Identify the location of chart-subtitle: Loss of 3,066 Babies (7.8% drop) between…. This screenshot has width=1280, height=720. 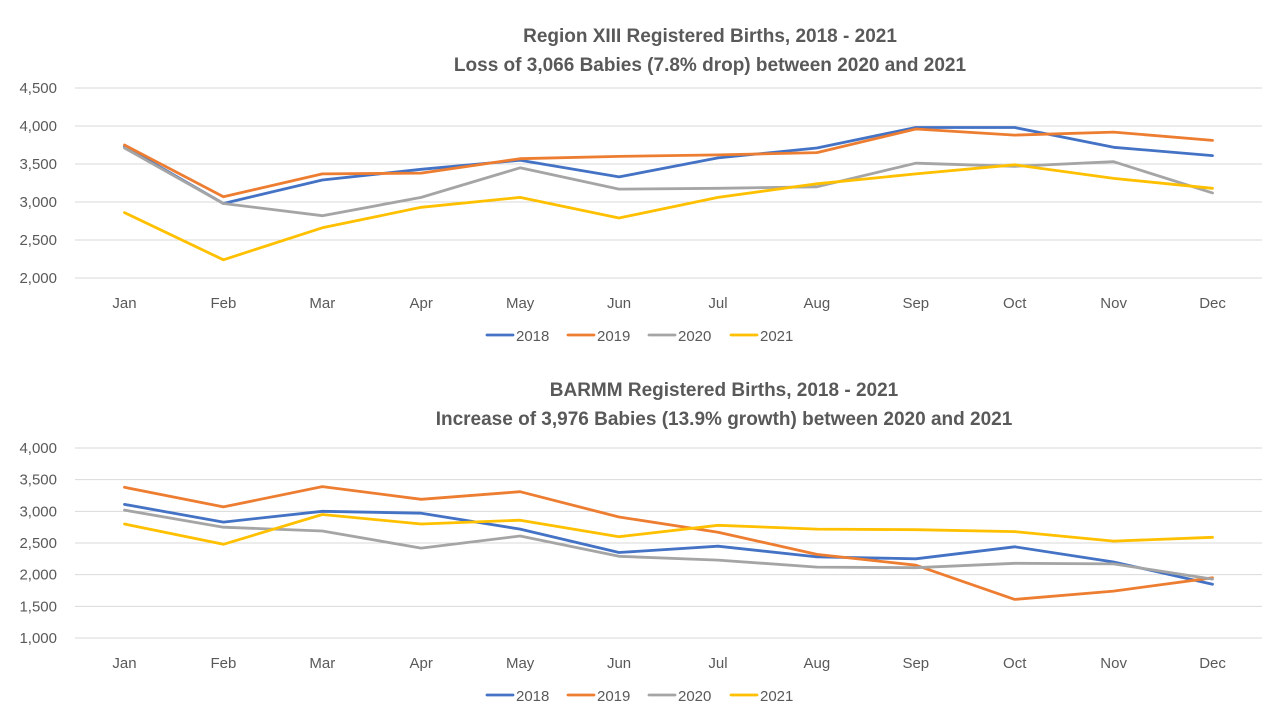
(710, 65).